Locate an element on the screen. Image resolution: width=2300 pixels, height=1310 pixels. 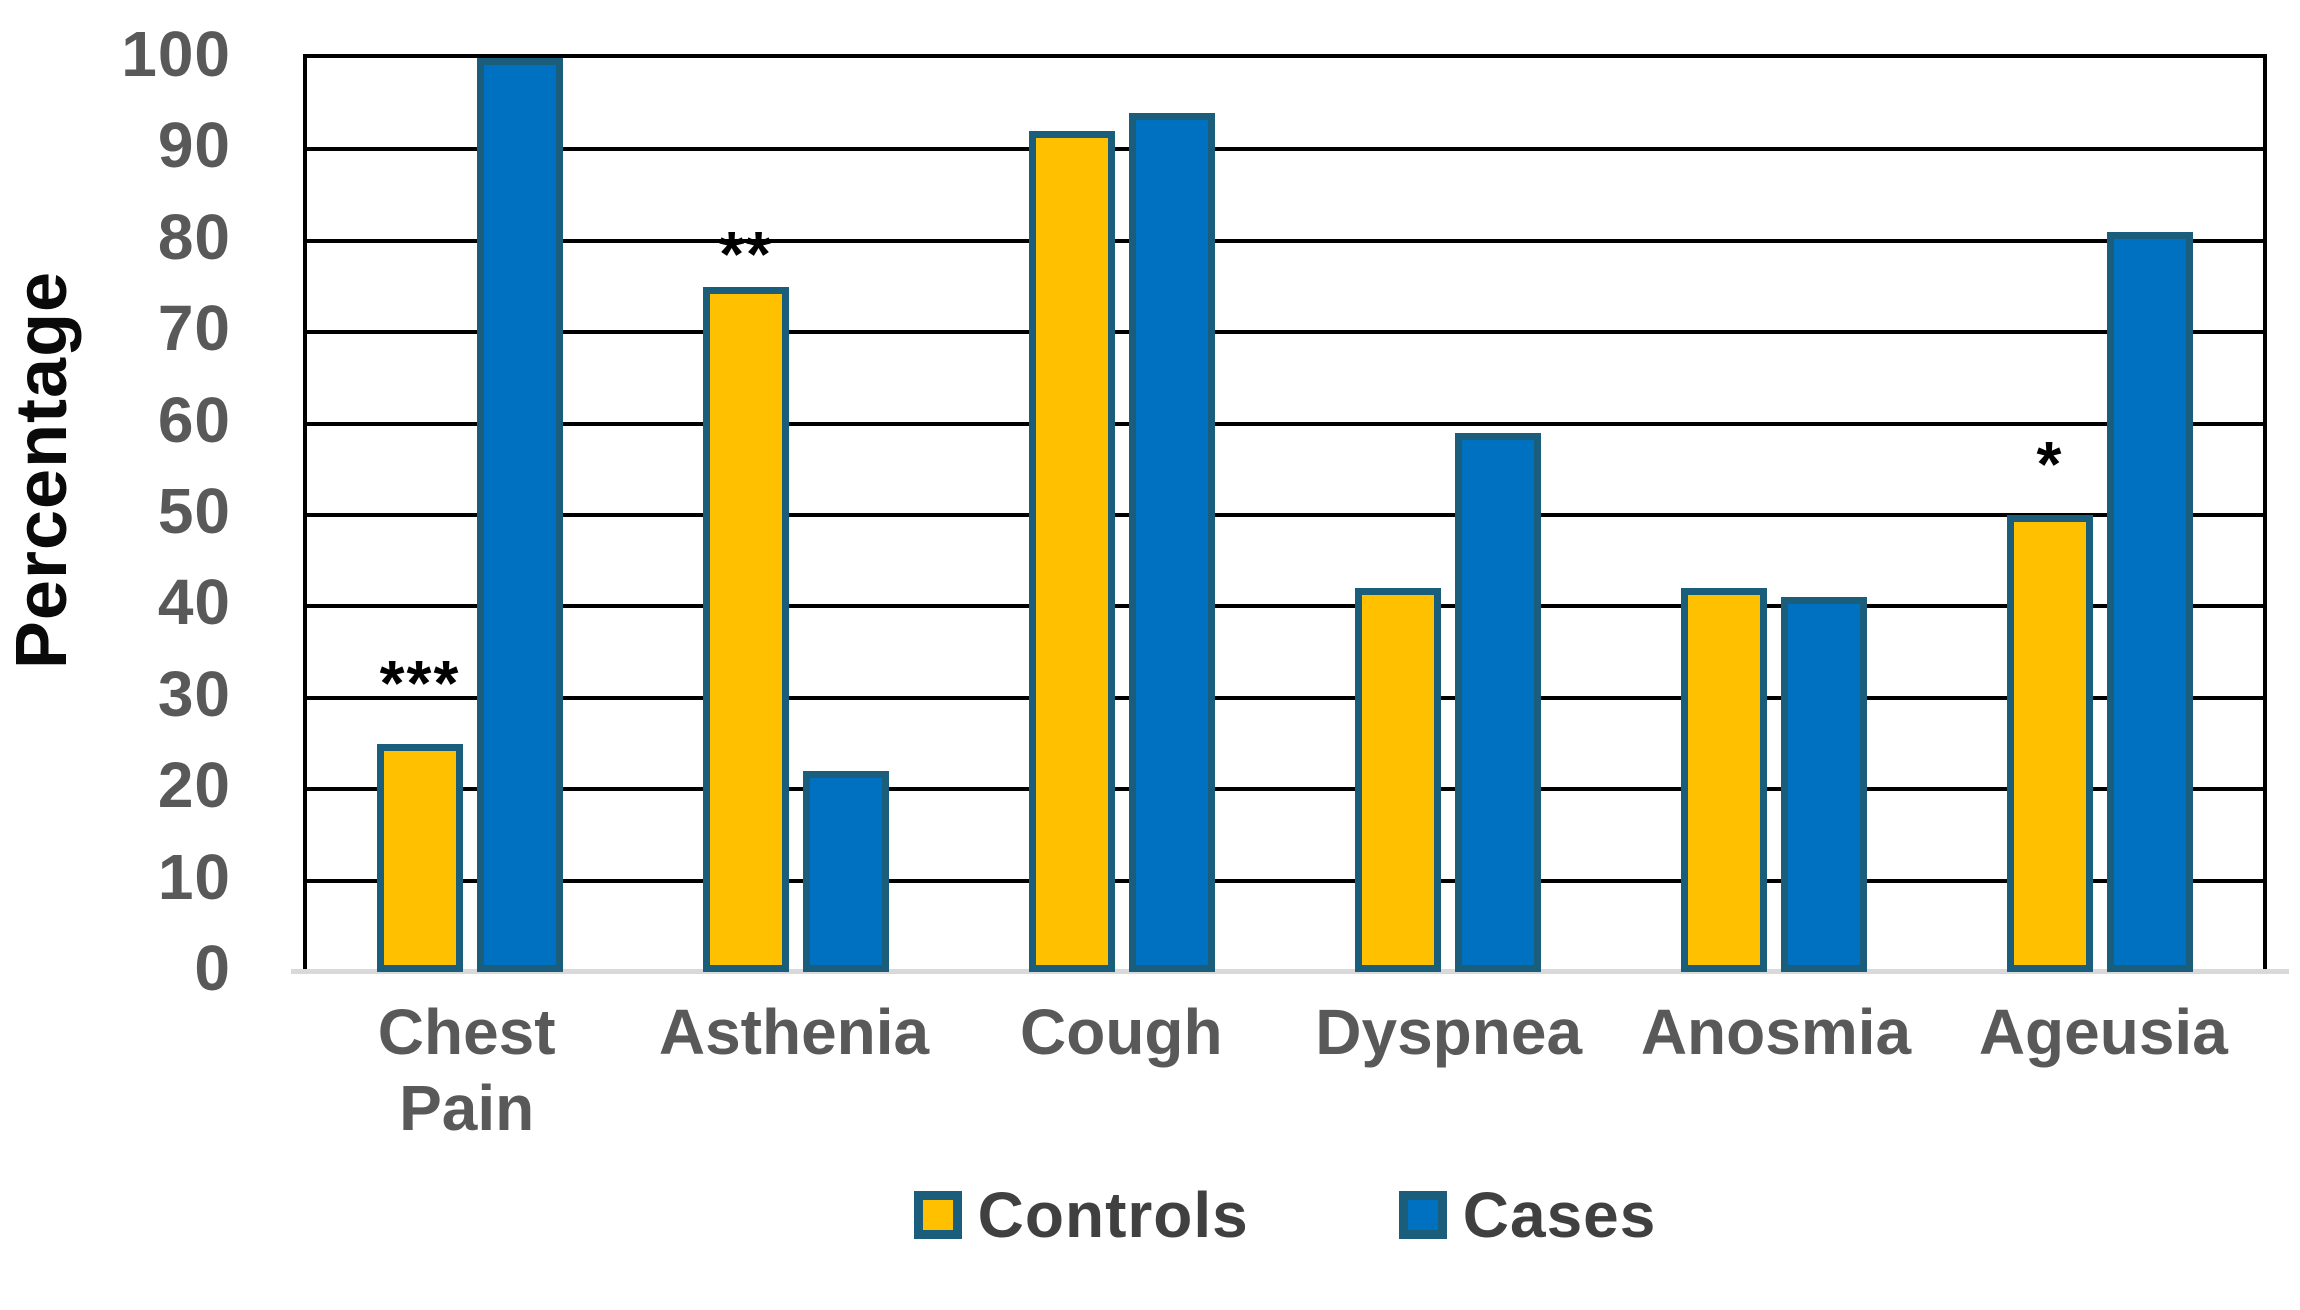
cases-bar-asthenia is located at coordinates (846, 871).